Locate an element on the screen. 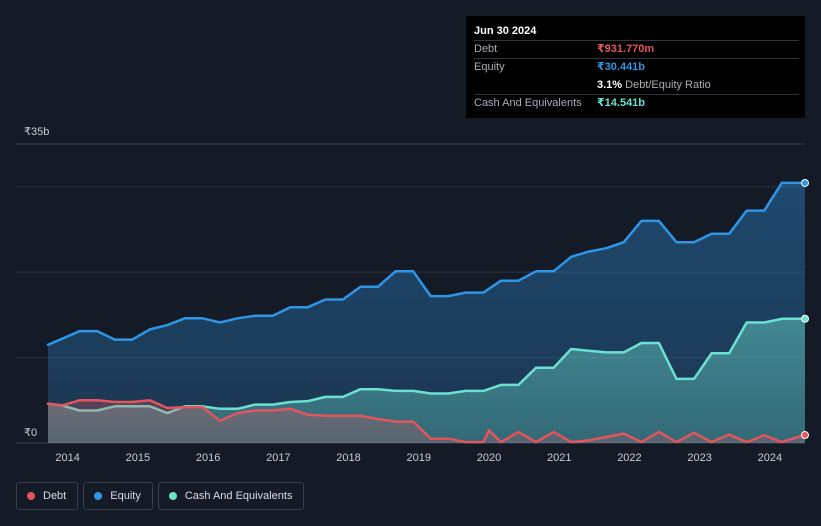 This screenshot has width=821, height=526. tooltip-ratio-value: 3.1% is located at coordinates (610, 85).